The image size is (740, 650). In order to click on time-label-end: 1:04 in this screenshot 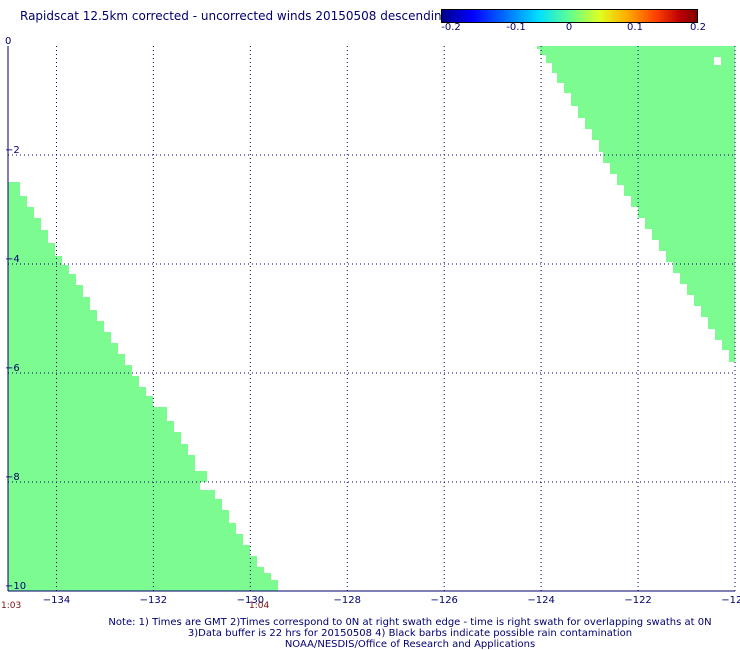, I will do `click(259, 606)`.